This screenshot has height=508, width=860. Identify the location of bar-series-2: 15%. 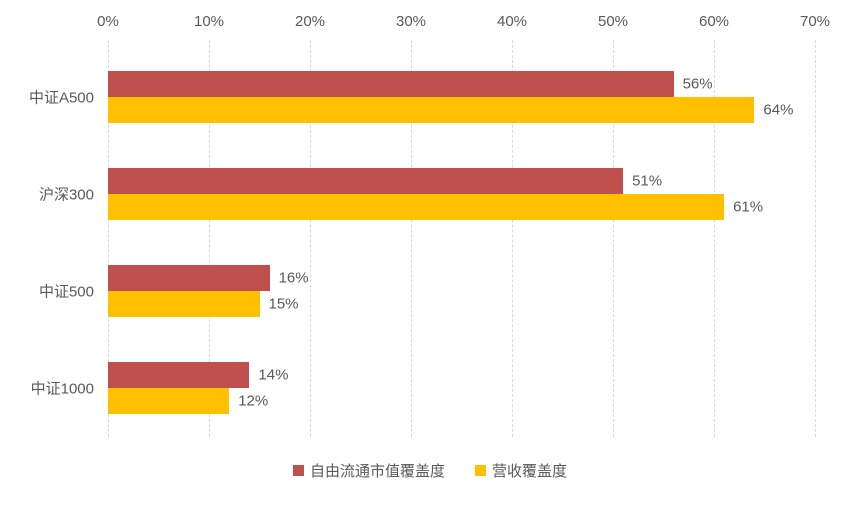
(203, 304).